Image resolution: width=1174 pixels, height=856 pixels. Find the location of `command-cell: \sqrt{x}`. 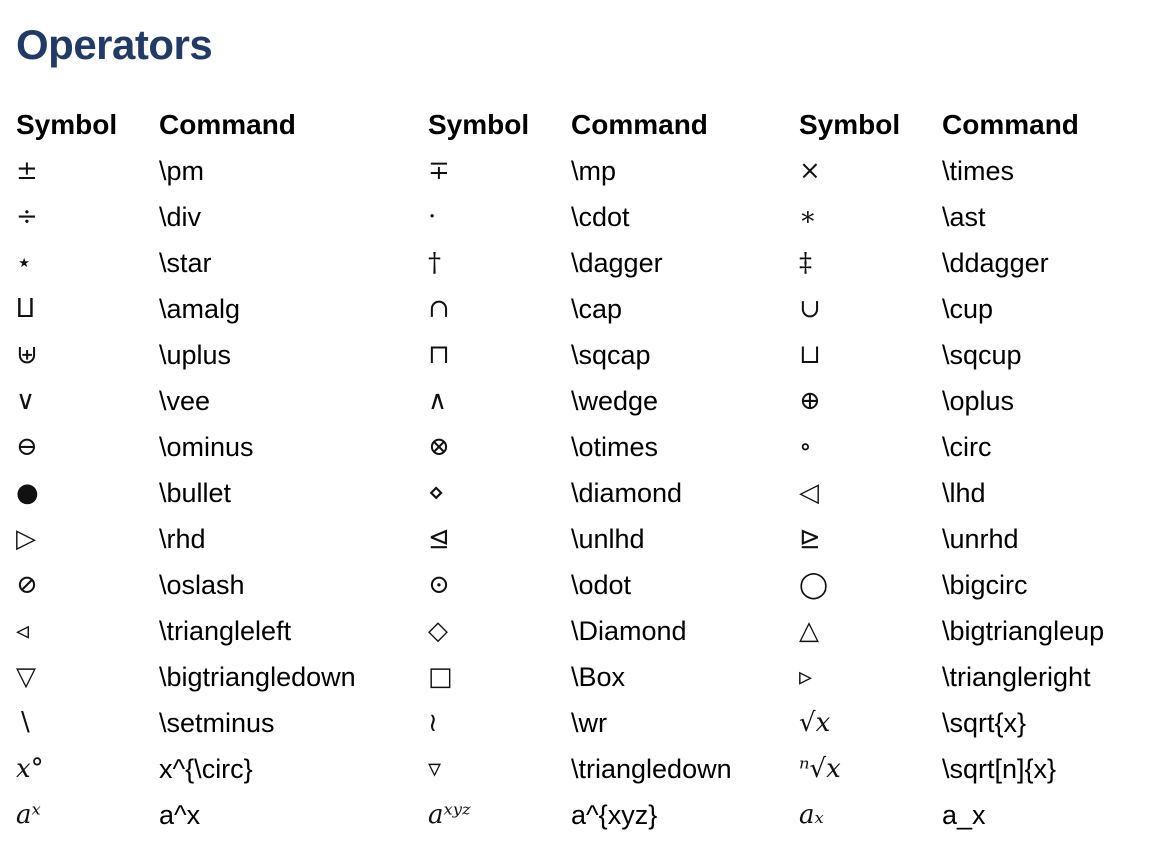

command-cell: \sqrt{x} is located at coordinates (984, 722).